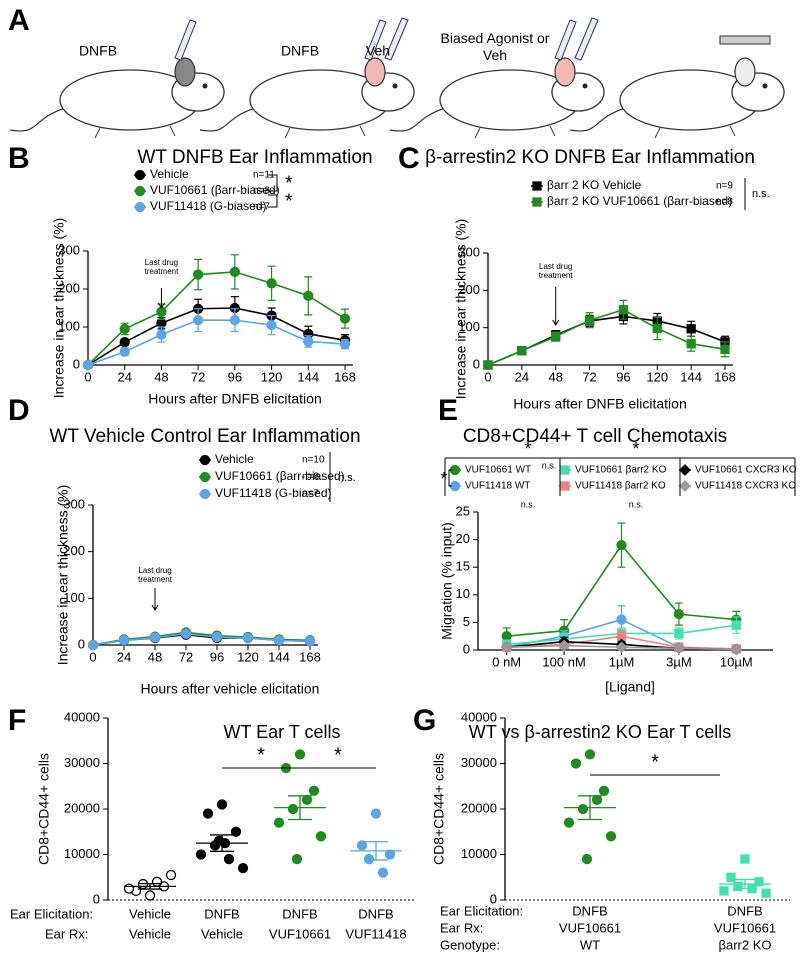  What do you see at coordinates (217, 656) in the screenshot?
I see `x-tick-label: 96` at bounding box center [217, 656].